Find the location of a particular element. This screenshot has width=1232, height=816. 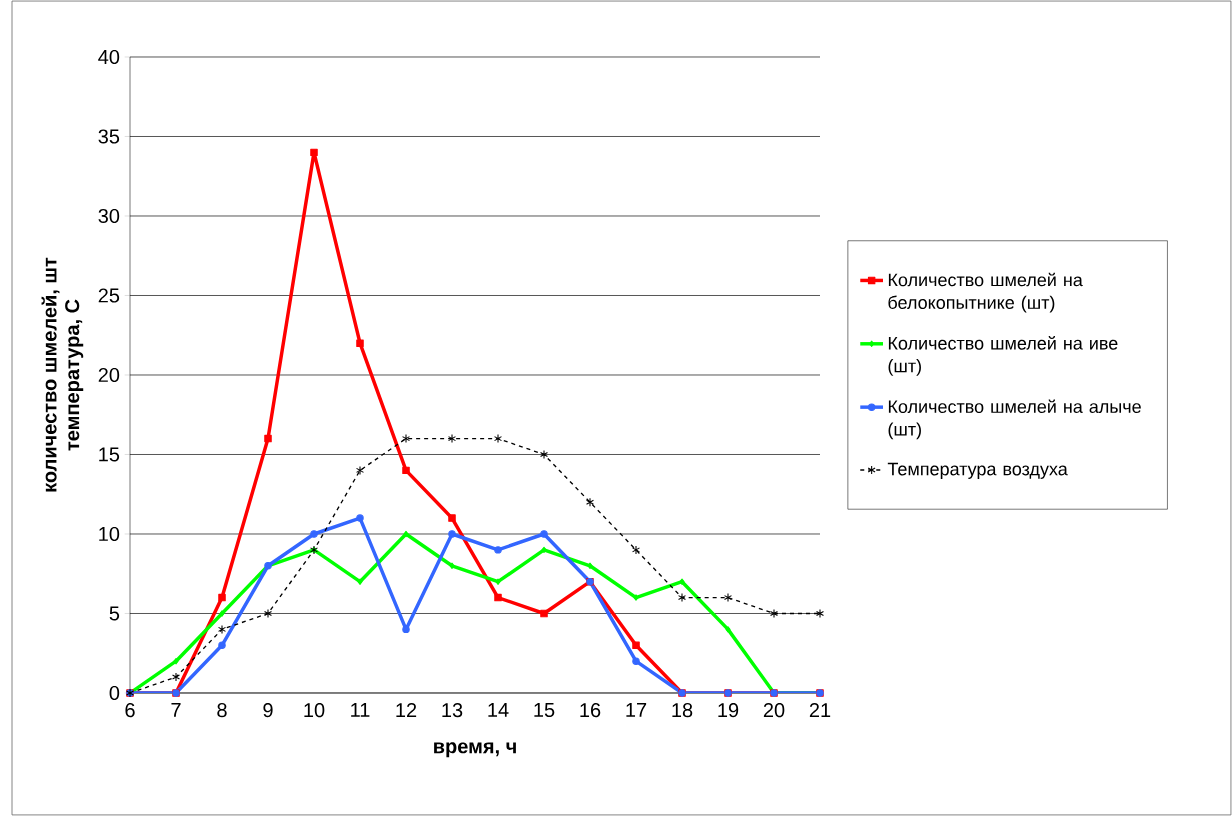

y-tick-label: 25 is located at coordinates (109, 295).